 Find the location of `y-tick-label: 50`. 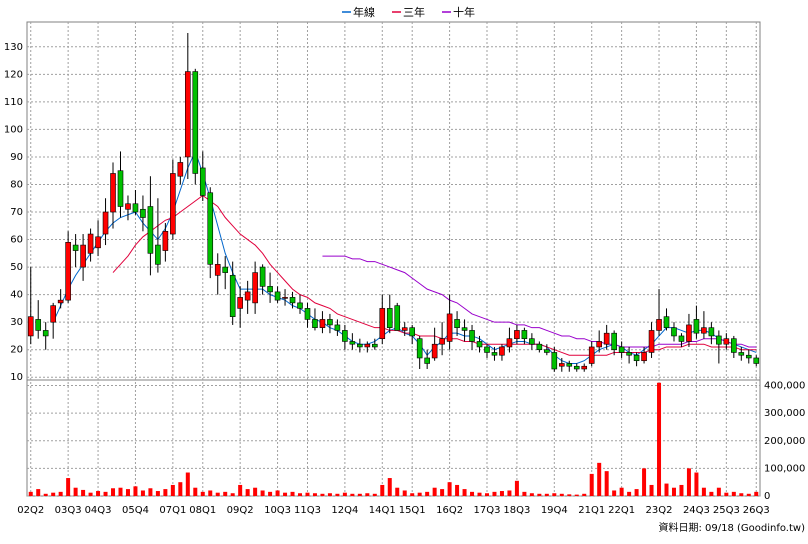

y-tick-label: 50 is located at coordinates (16, 267).